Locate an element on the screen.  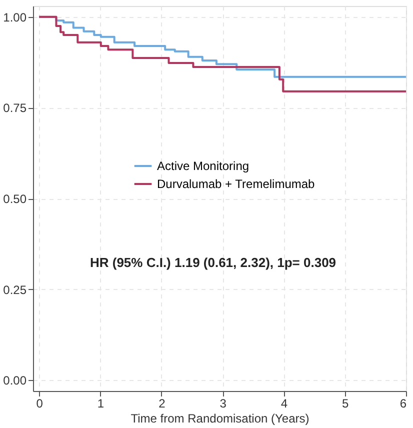
legend-label: Durvalumab + Tremelimumab is located at coordinates (236, 184).